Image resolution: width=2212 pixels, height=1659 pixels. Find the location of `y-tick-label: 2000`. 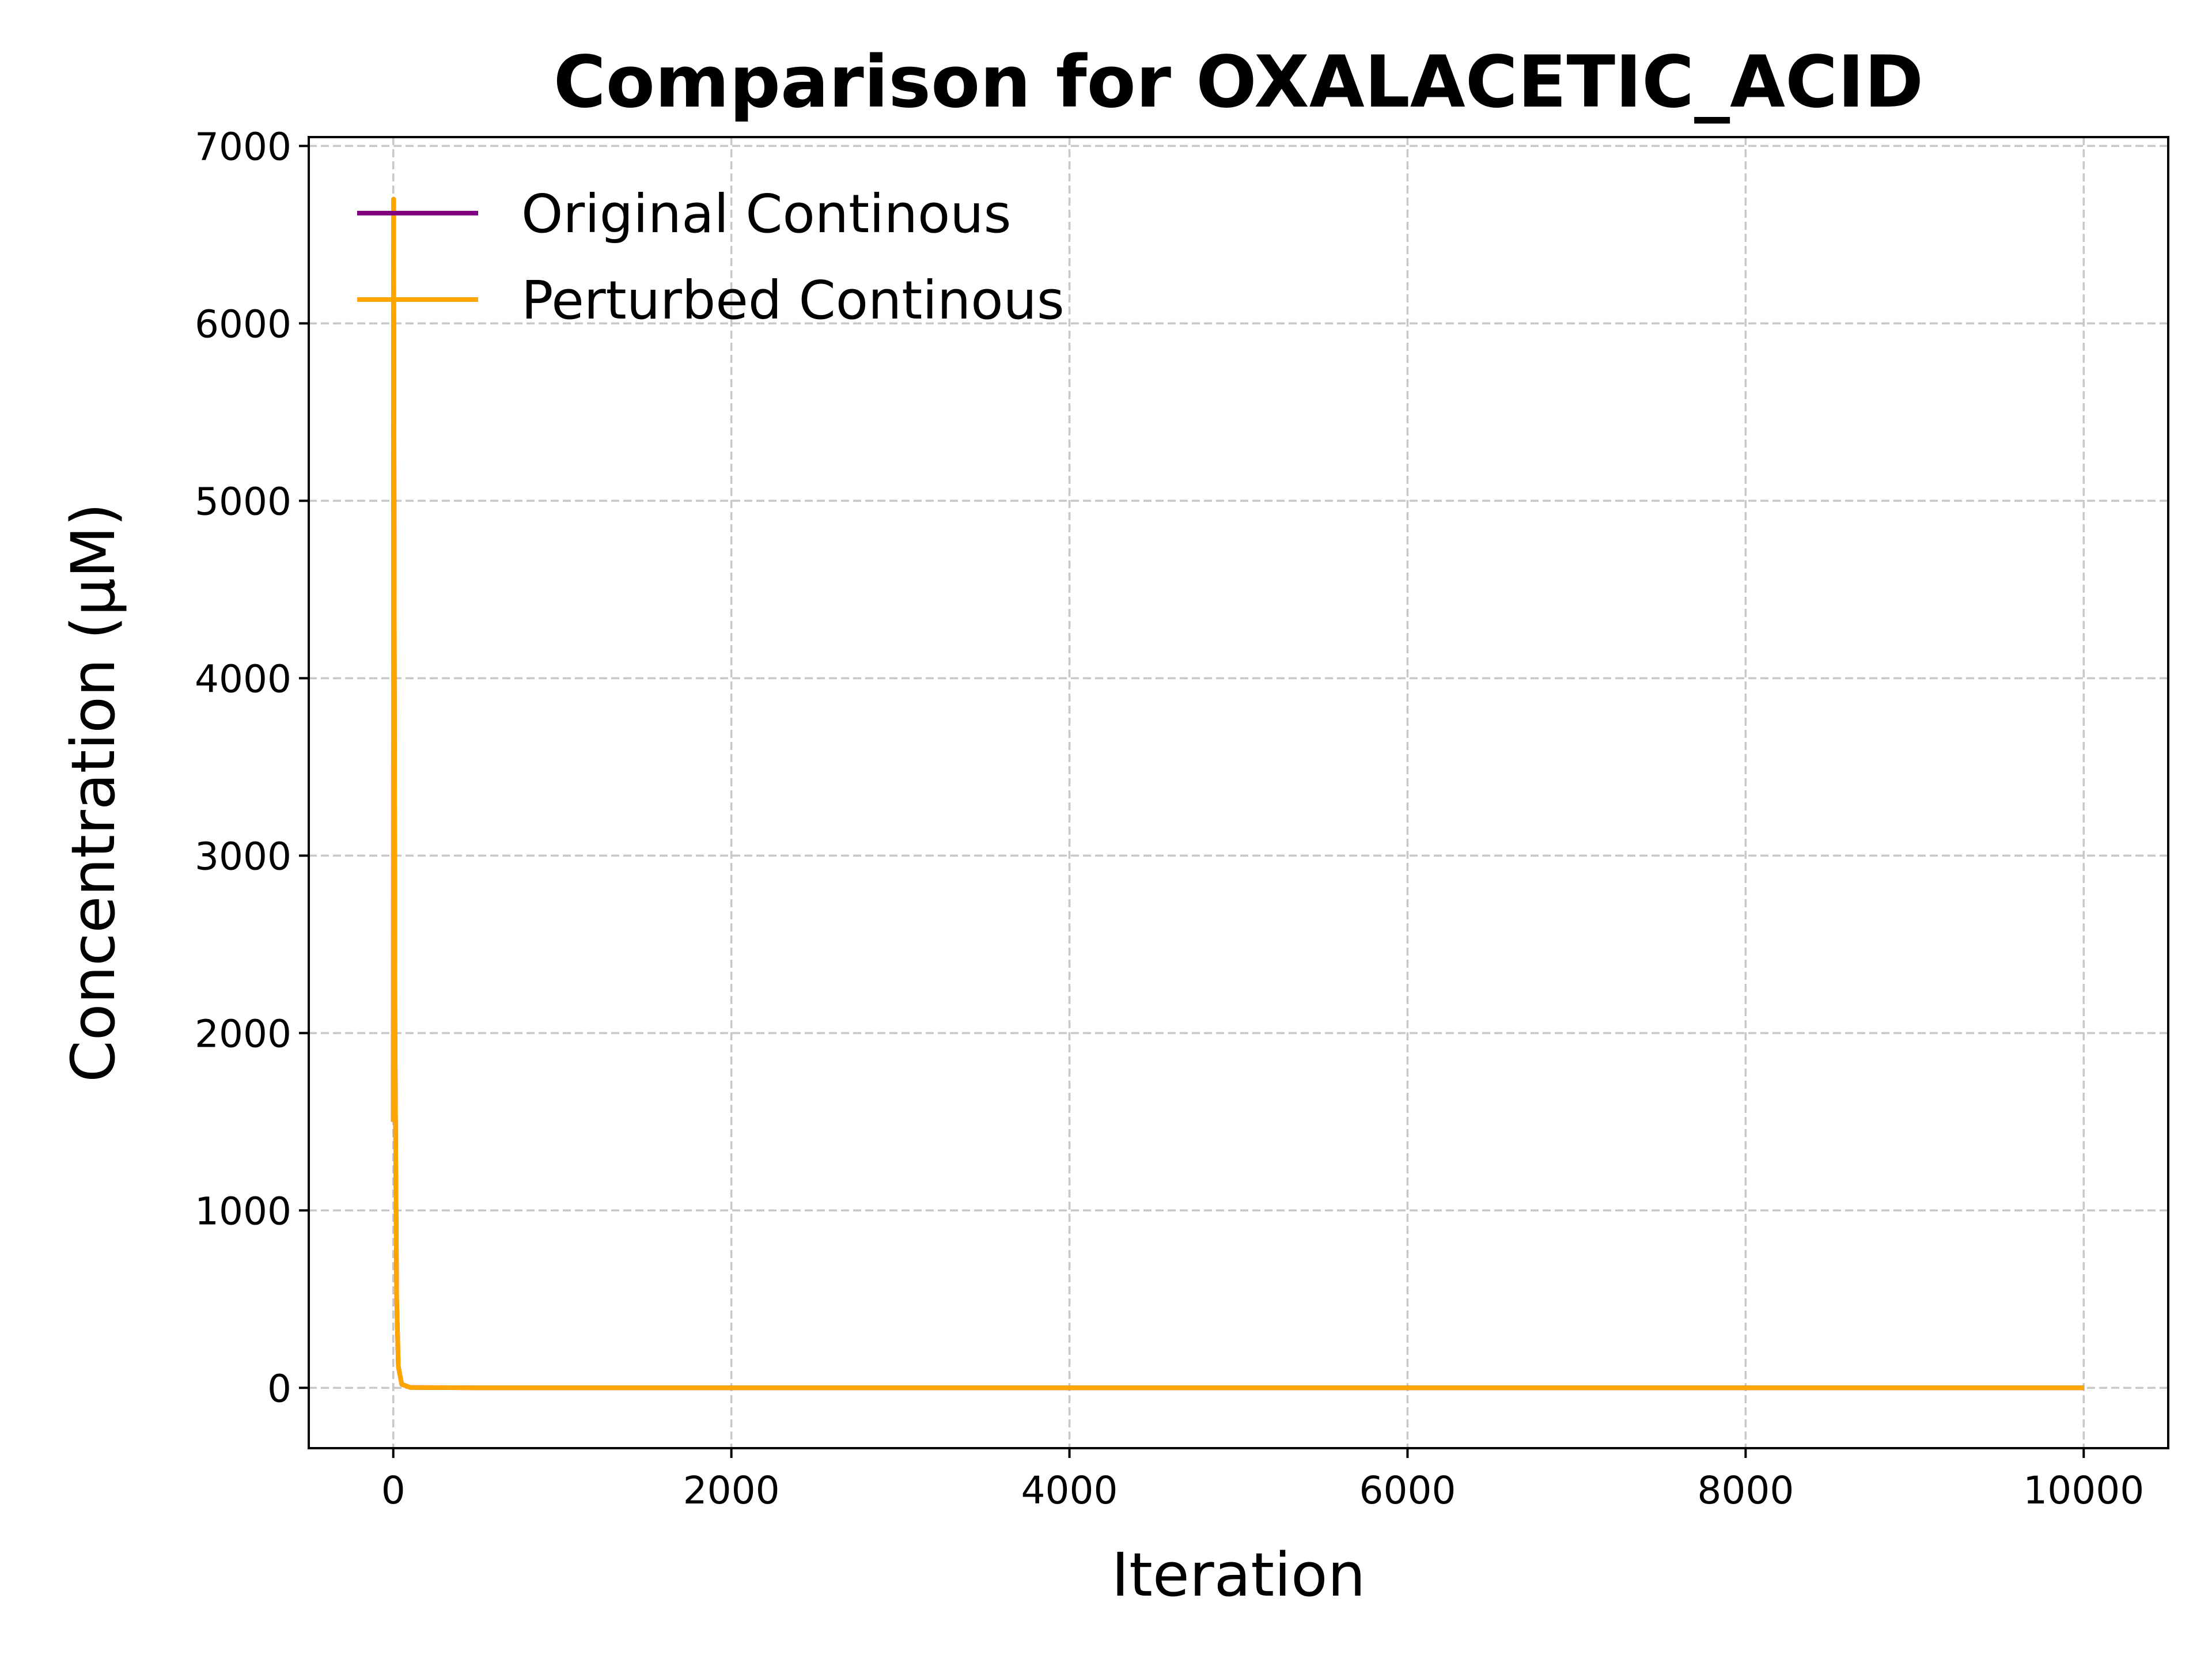

y-tick-label: 2000 is located at coordinates (243, 1034).